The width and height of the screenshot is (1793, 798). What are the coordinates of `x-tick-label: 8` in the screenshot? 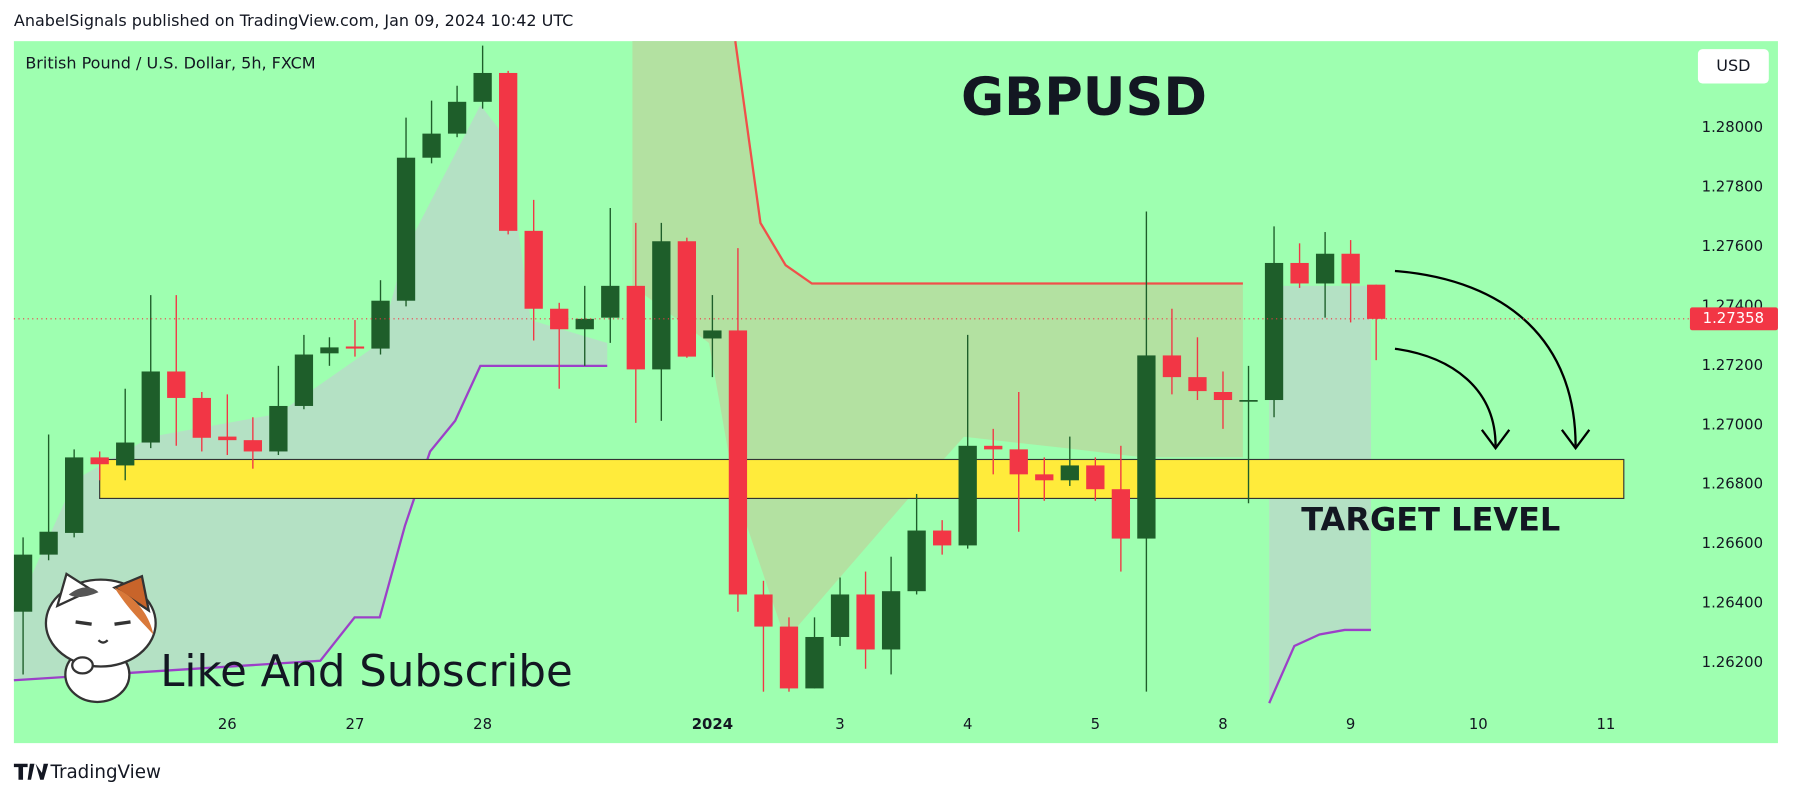 It's located at (1222, 724).